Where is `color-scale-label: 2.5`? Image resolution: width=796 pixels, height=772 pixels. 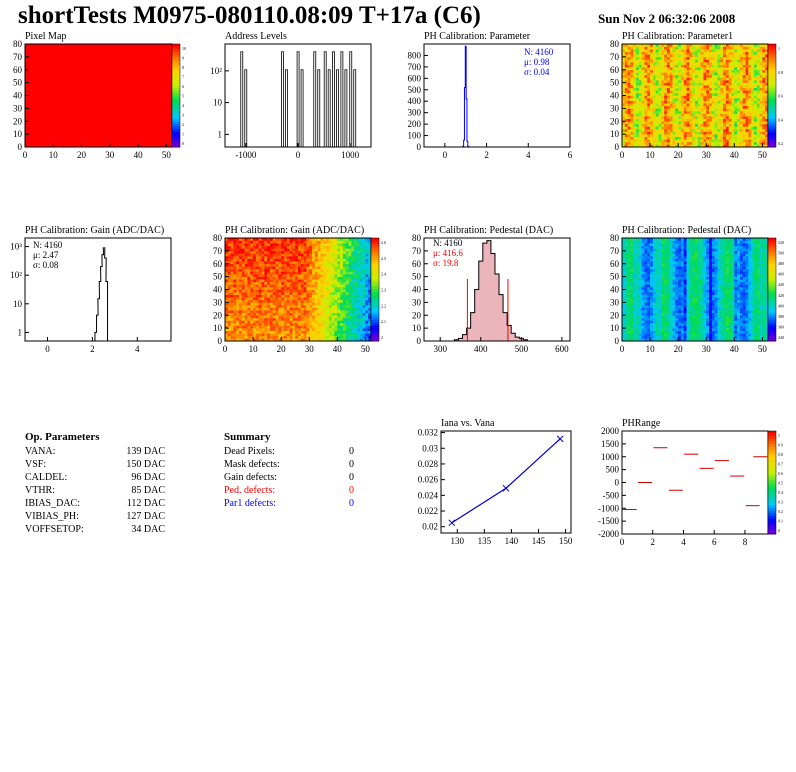
color-scale-label: 2.5 is located at coordinates (383, 258).